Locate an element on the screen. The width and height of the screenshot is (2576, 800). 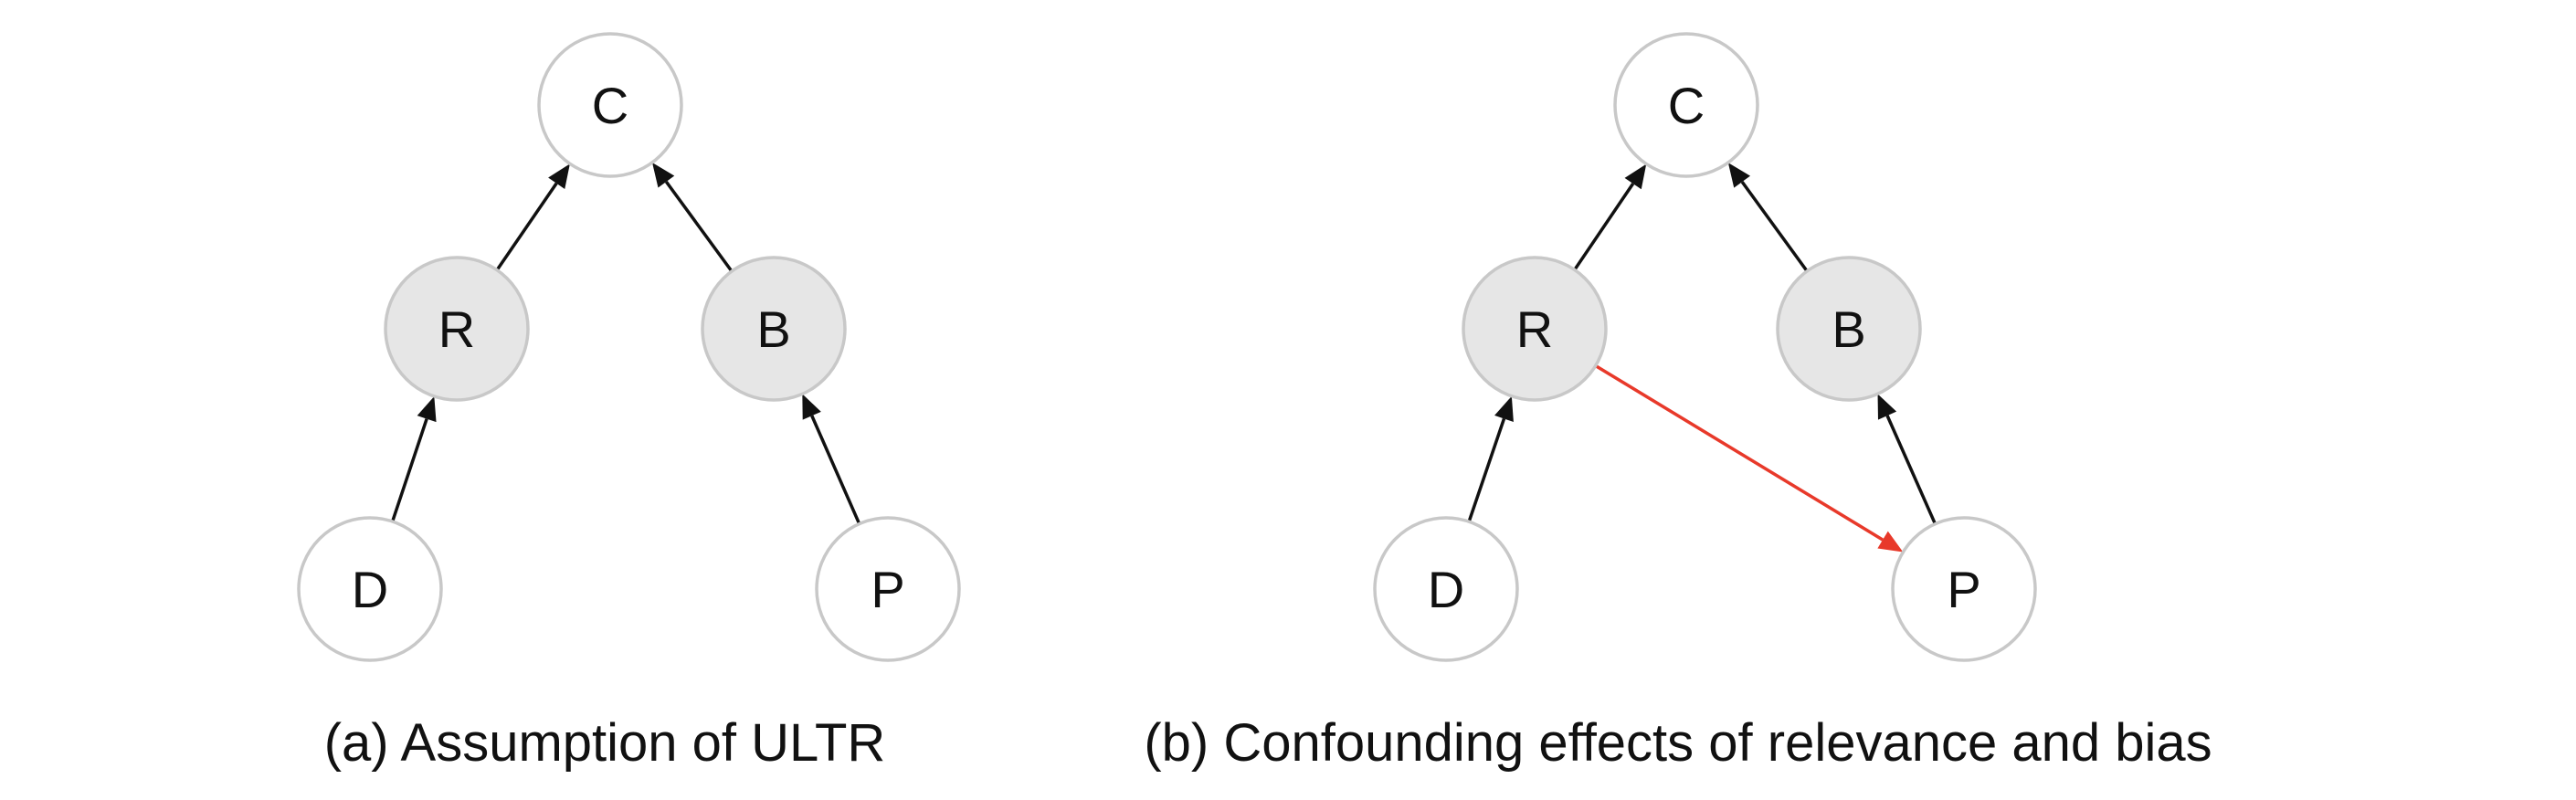
edge-r-to-p-highlight is located at coordinates (1749, 458).